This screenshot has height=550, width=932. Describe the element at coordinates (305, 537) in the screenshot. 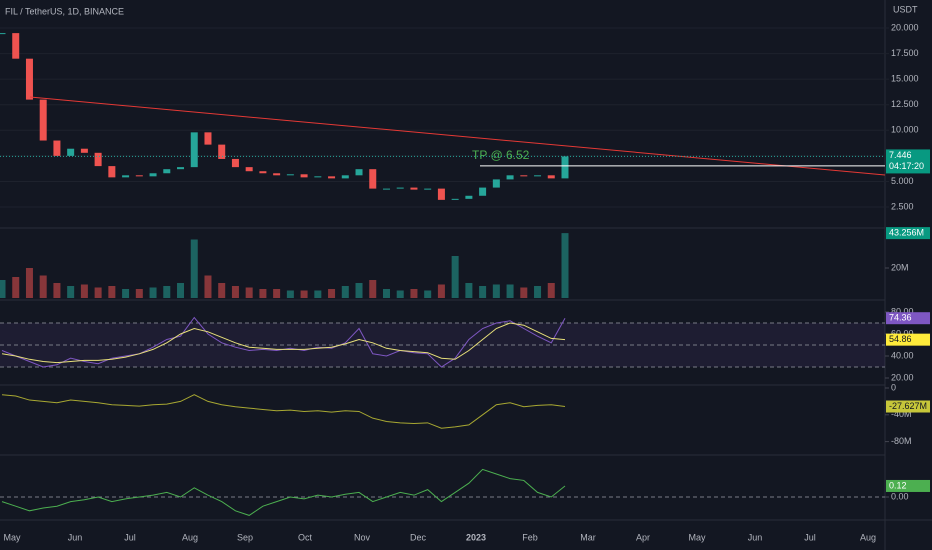

I see `time-label: Oct` at that location.